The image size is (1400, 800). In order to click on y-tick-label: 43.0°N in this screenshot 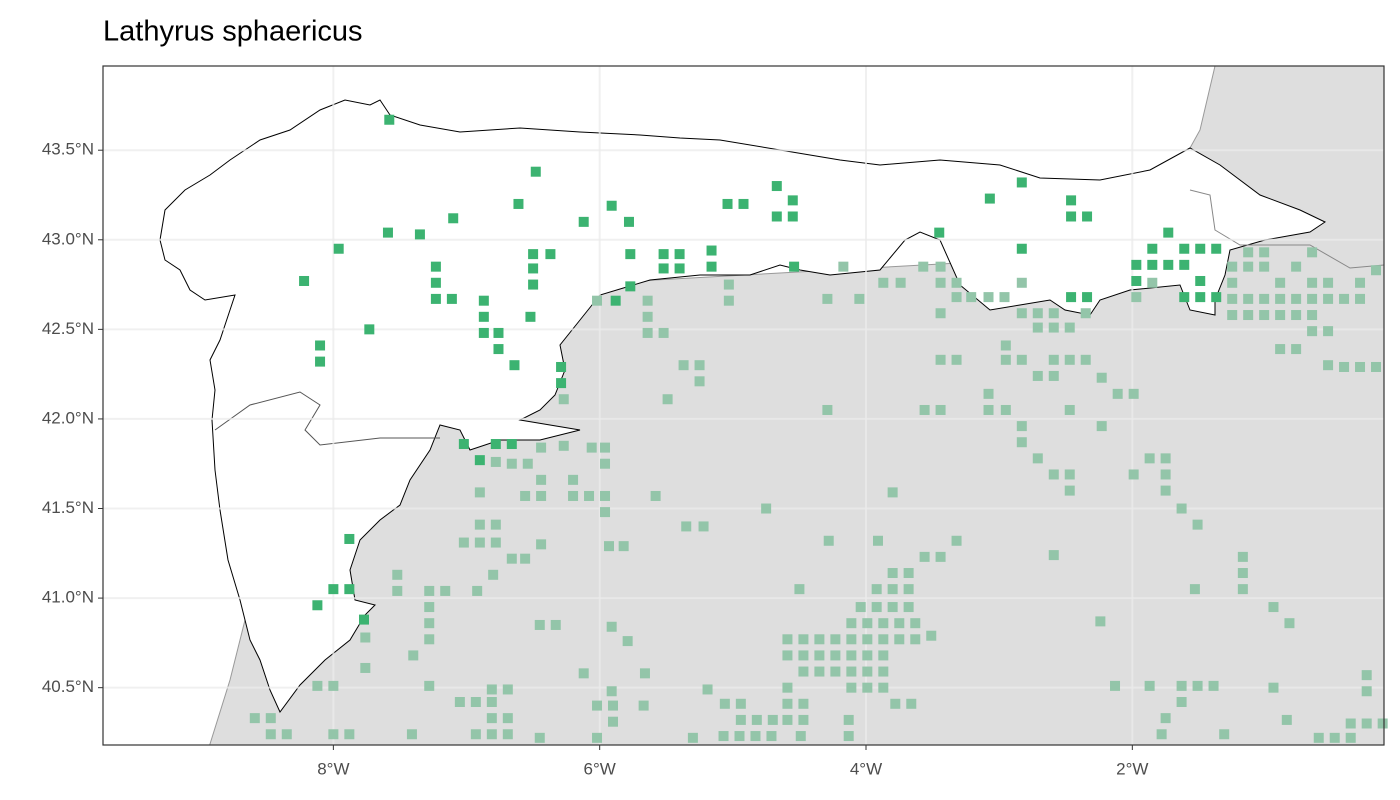, I will do `click(68, 238)`.